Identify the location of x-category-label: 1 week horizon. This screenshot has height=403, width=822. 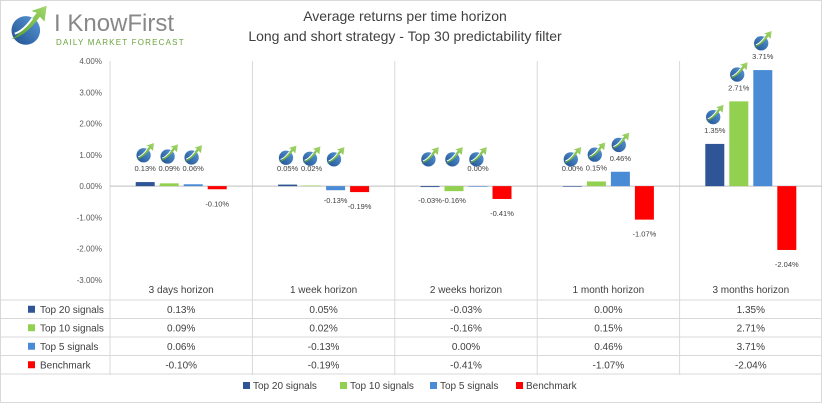
(323, 290).